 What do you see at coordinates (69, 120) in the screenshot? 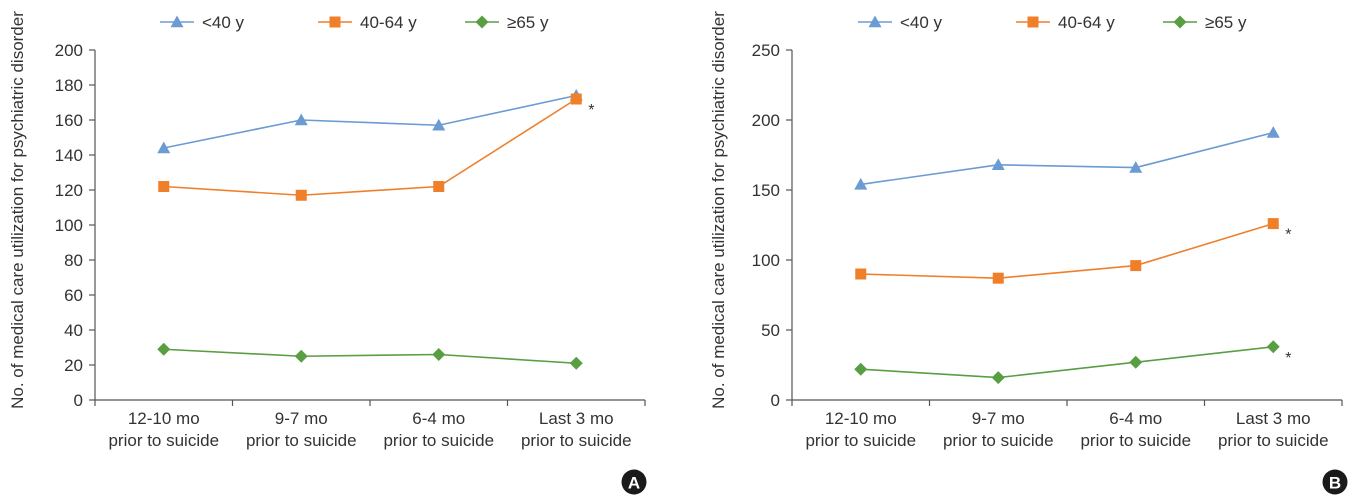
I see `y-tick-label: 160` at bounding box center [69, 120].